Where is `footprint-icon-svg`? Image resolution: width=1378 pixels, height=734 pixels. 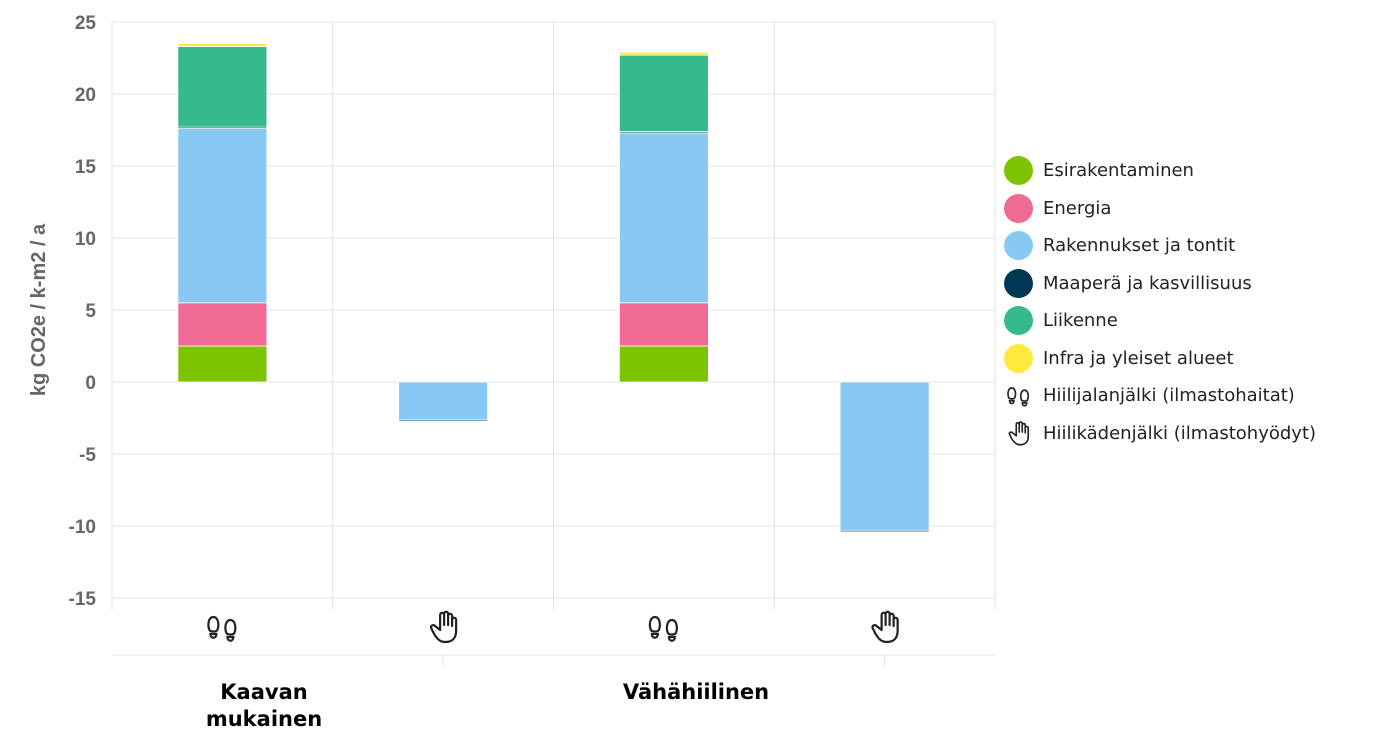
footprint-icon-svg is located at coordinates (1018, 397).